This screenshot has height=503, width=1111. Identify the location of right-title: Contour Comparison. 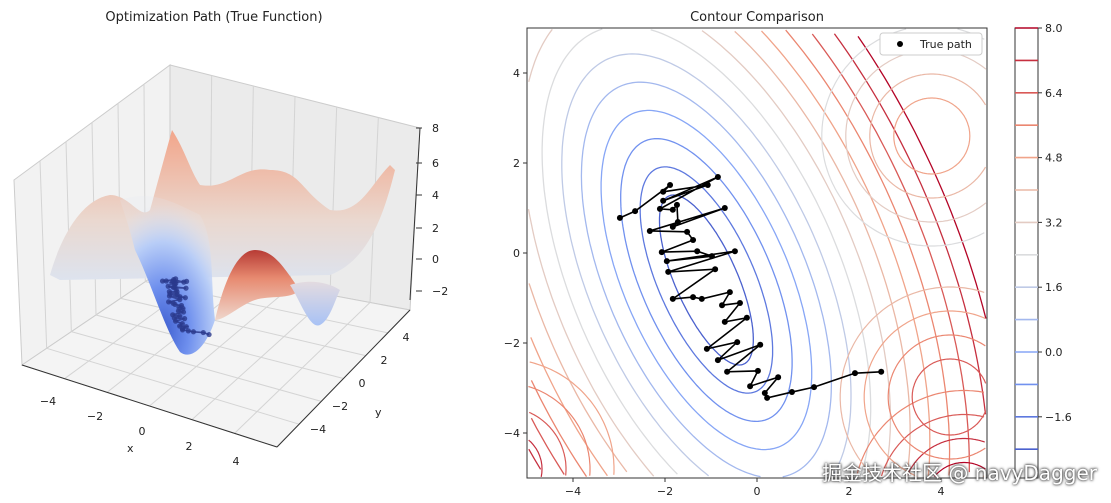
(757, 17).